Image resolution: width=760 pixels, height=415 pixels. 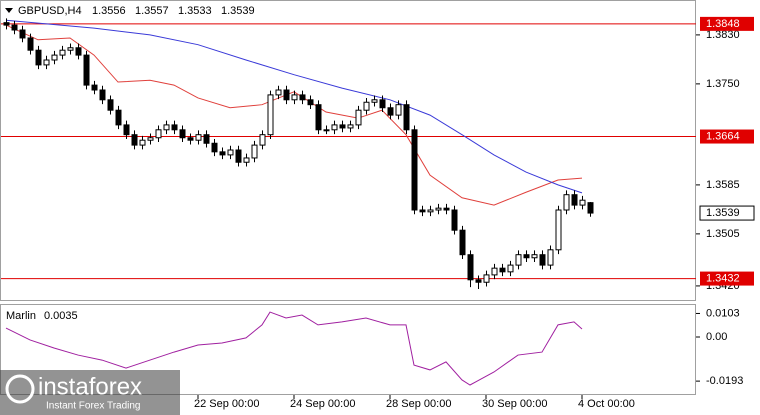 I want to click on x-tick-label: 24 Sep 00:00, so click(x=322, y=404).